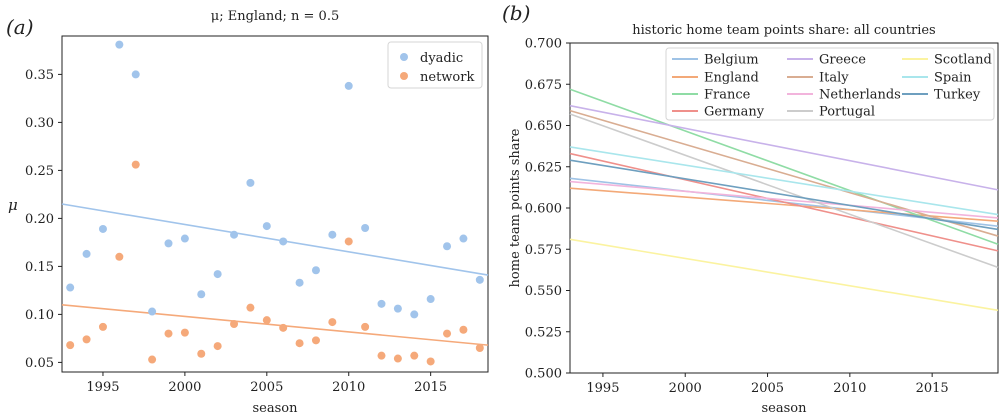 Image resolution: width=1000 pixels, height=418 pixels. I want to click on legend-label-belgium: Belgium, so click(731, 60).